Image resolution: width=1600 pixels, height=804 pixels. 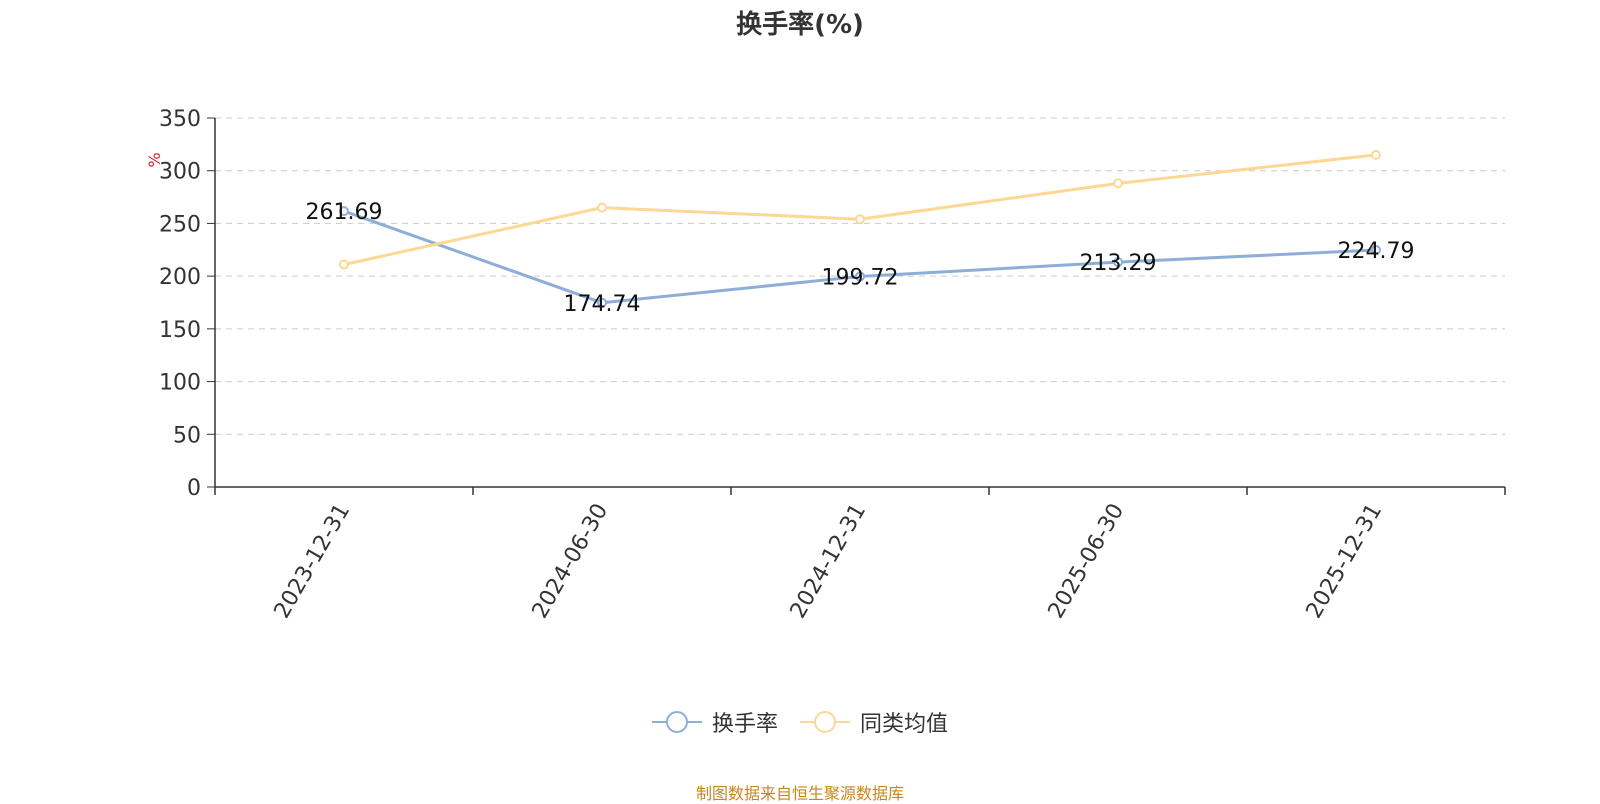 I want to click on data-label: 213.29, so click(x=1118, y=263).